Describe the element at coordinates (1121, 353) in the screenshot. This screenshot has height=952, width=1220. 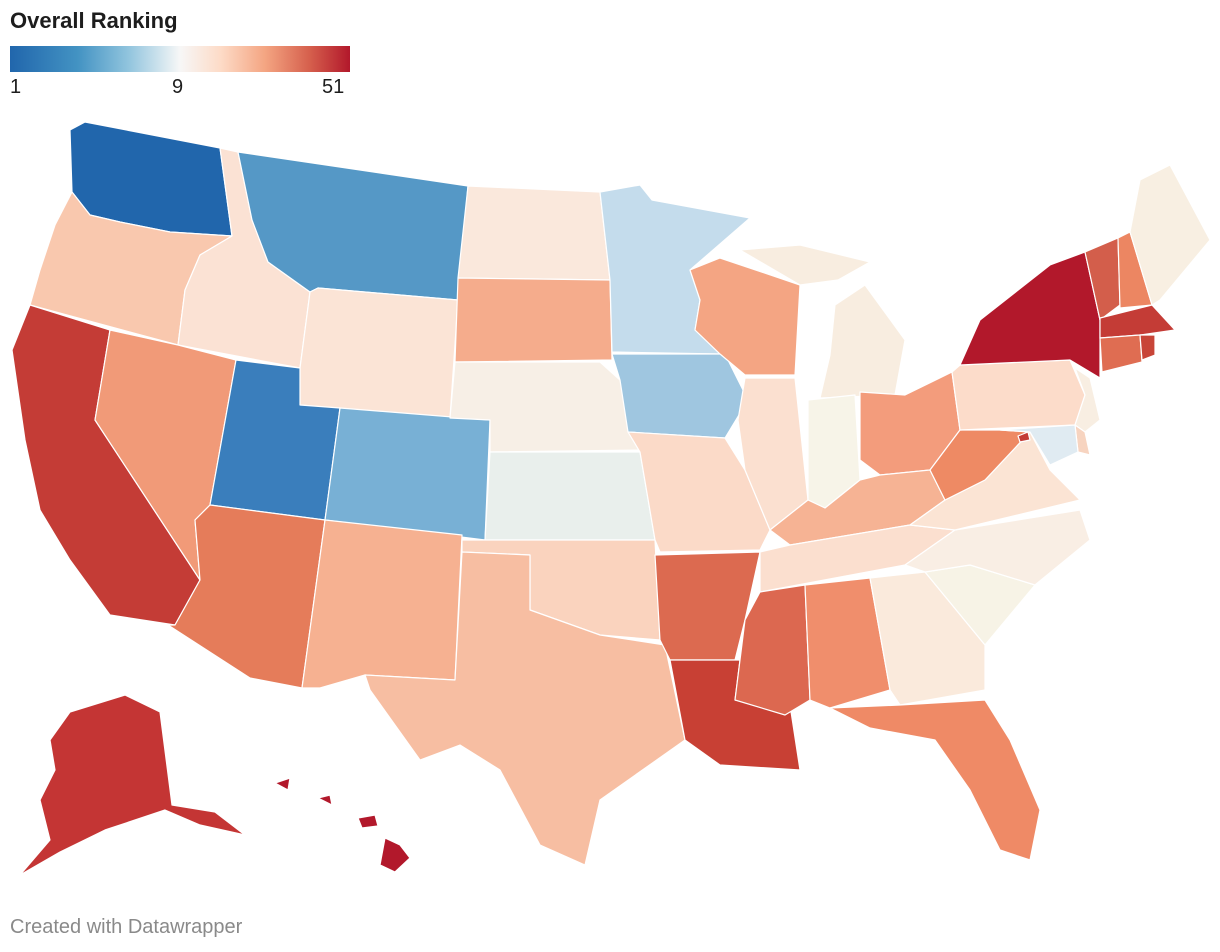
I see `state-ct` at that location.